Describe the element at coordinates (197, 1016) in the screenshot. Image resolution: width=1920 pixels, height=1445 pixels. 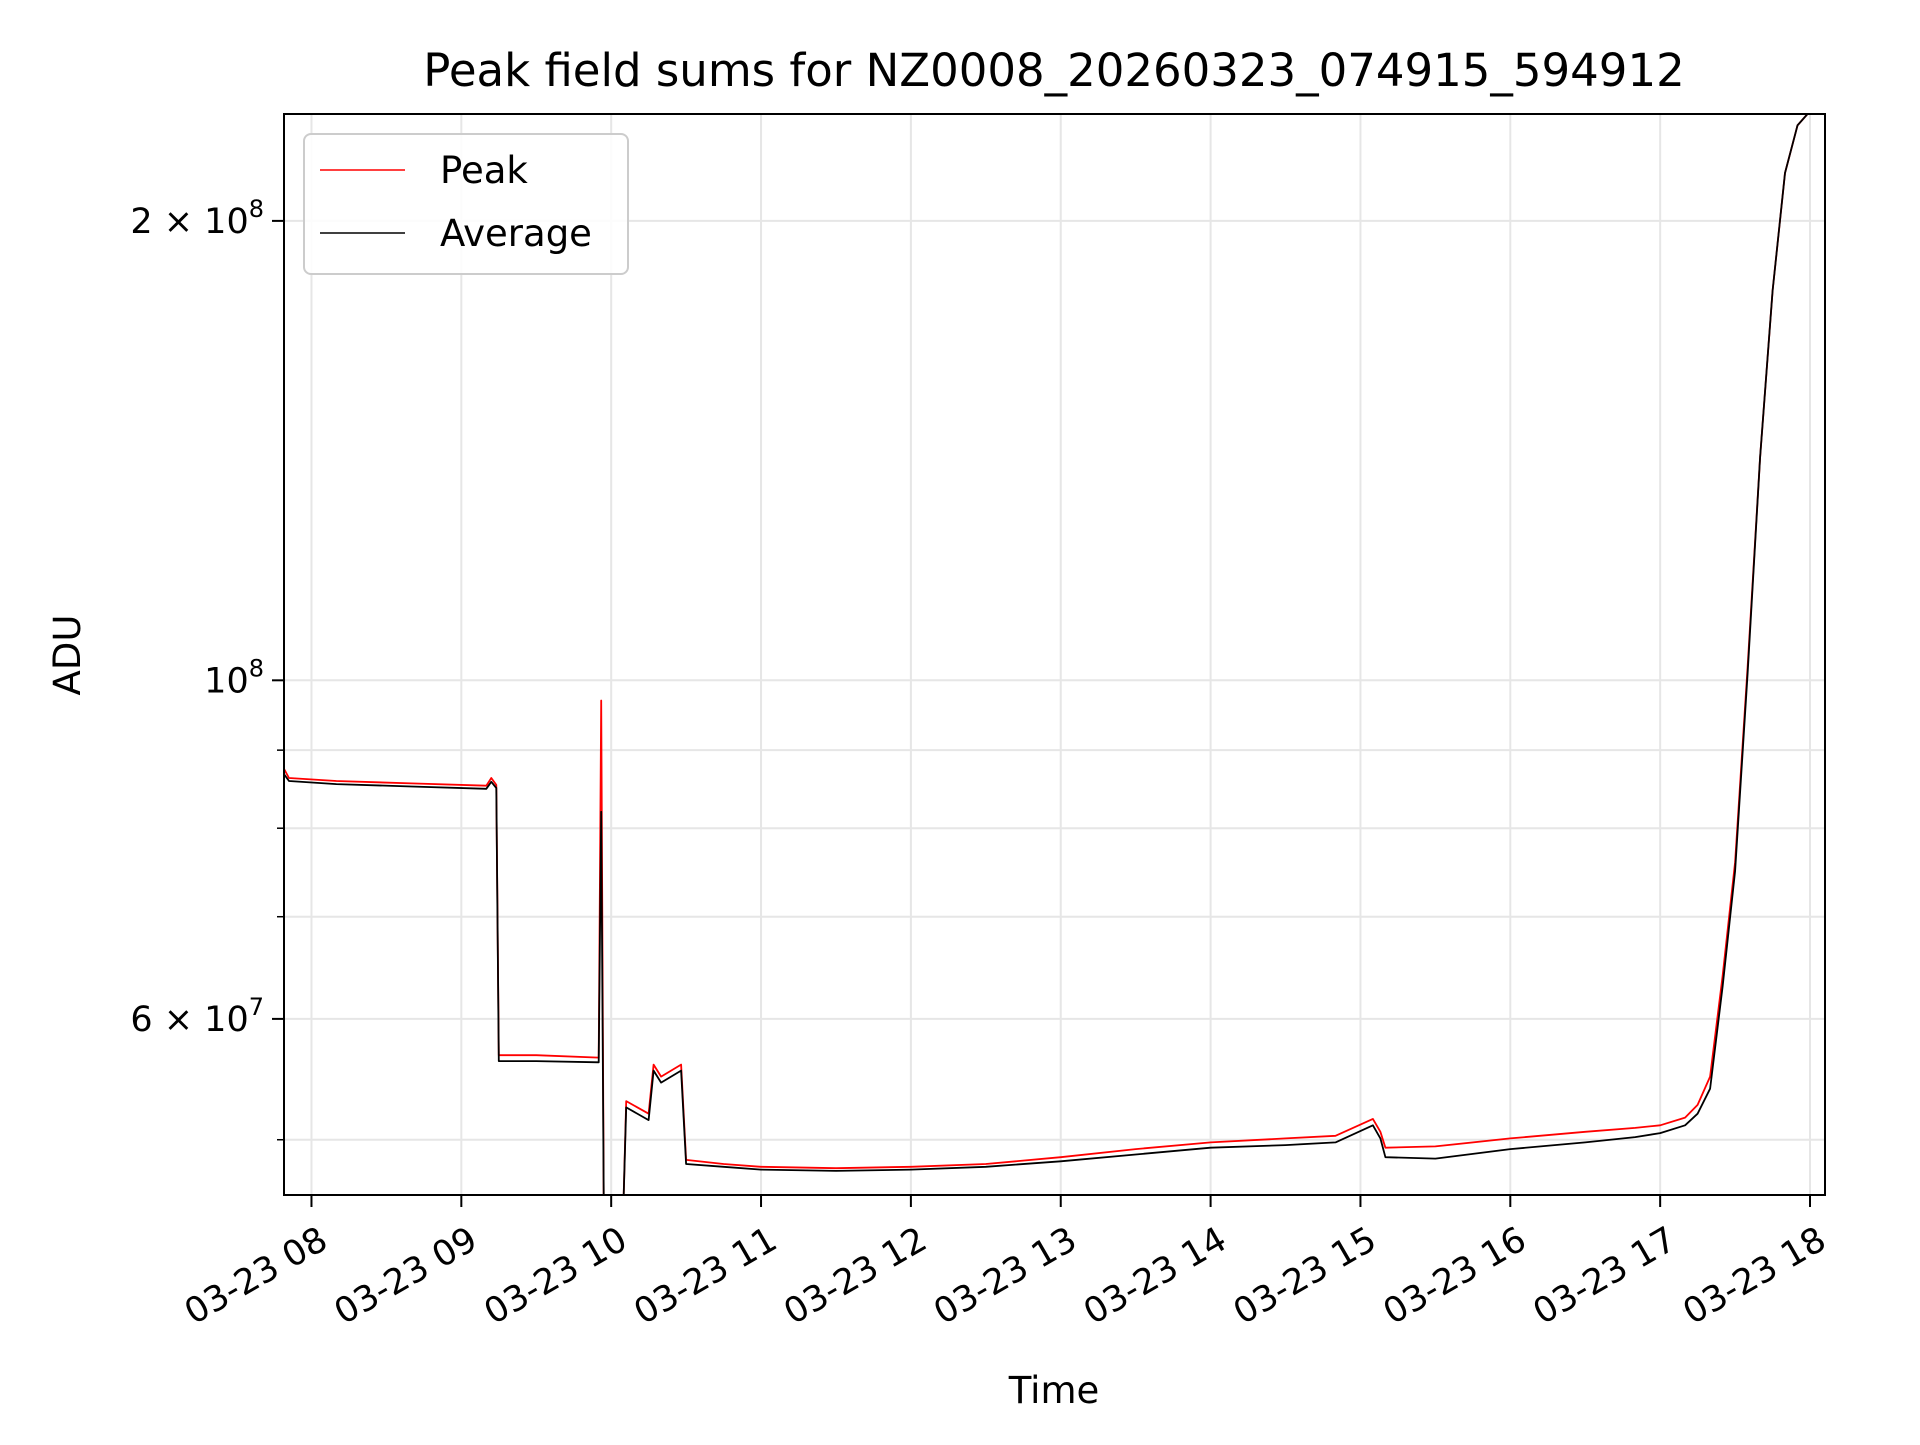
I see `y-tick-label: 6 × 107` at that location.